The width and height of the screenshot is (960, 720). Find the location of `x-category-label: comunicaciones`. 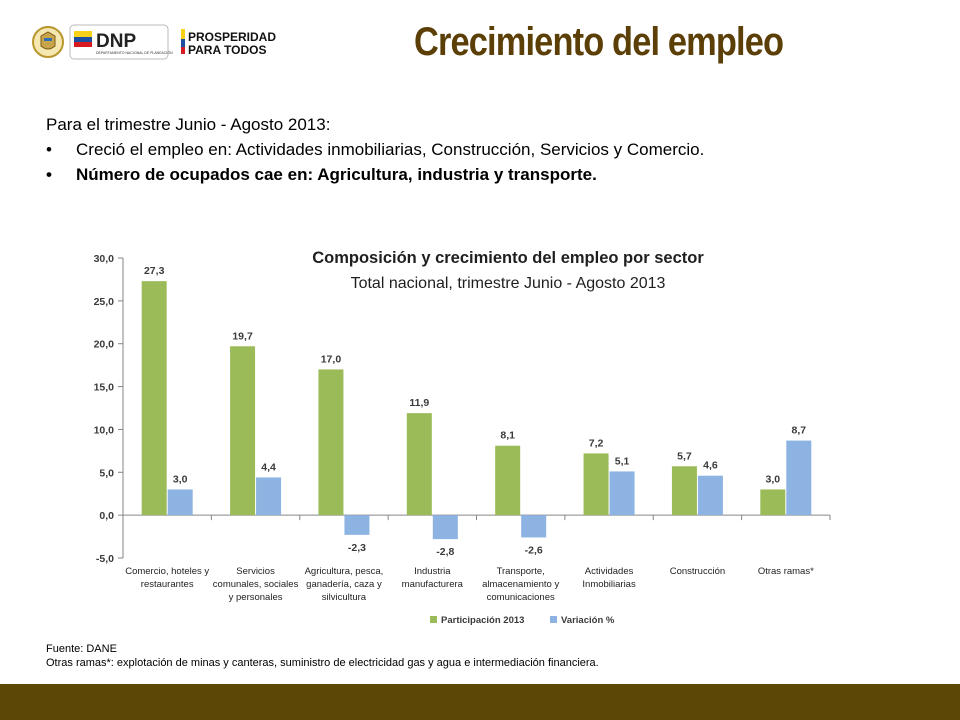

x-category-label: comunicaciones is located at coordinates (521, 597).